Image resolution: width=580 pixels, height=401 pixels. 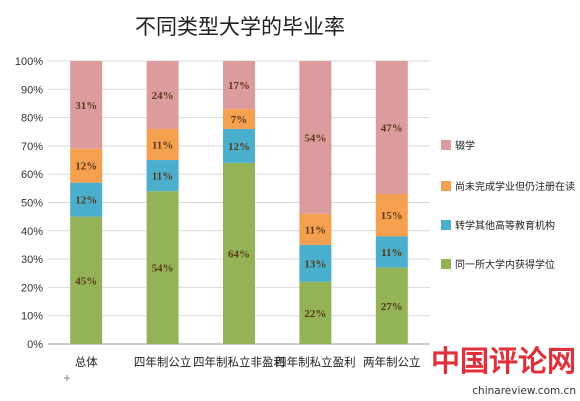 What do you see at coordinates (32, 317) in the screenshot?
I see `y-tick-label: 10%` at bounding box center [32, 317].